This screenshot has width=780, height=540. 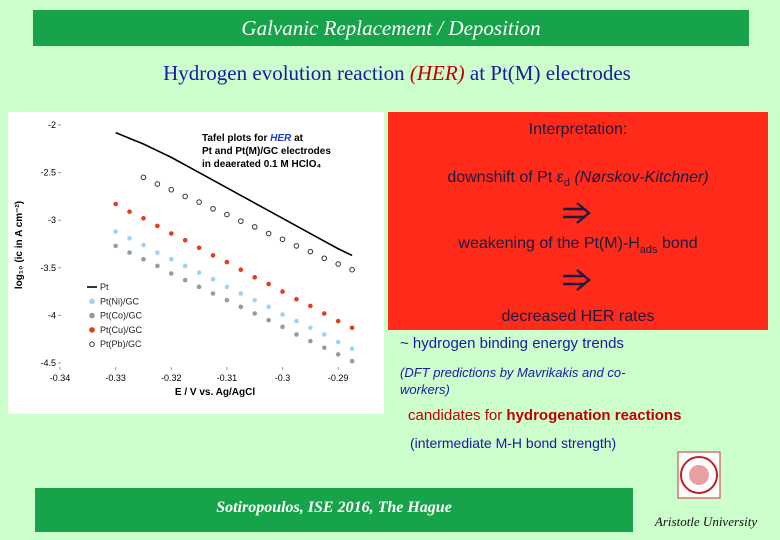 What do you see at coordinates (437, 73) in the screenshot?
I see `subtitle-emph: (HER)` at bounding box center [437, 73].